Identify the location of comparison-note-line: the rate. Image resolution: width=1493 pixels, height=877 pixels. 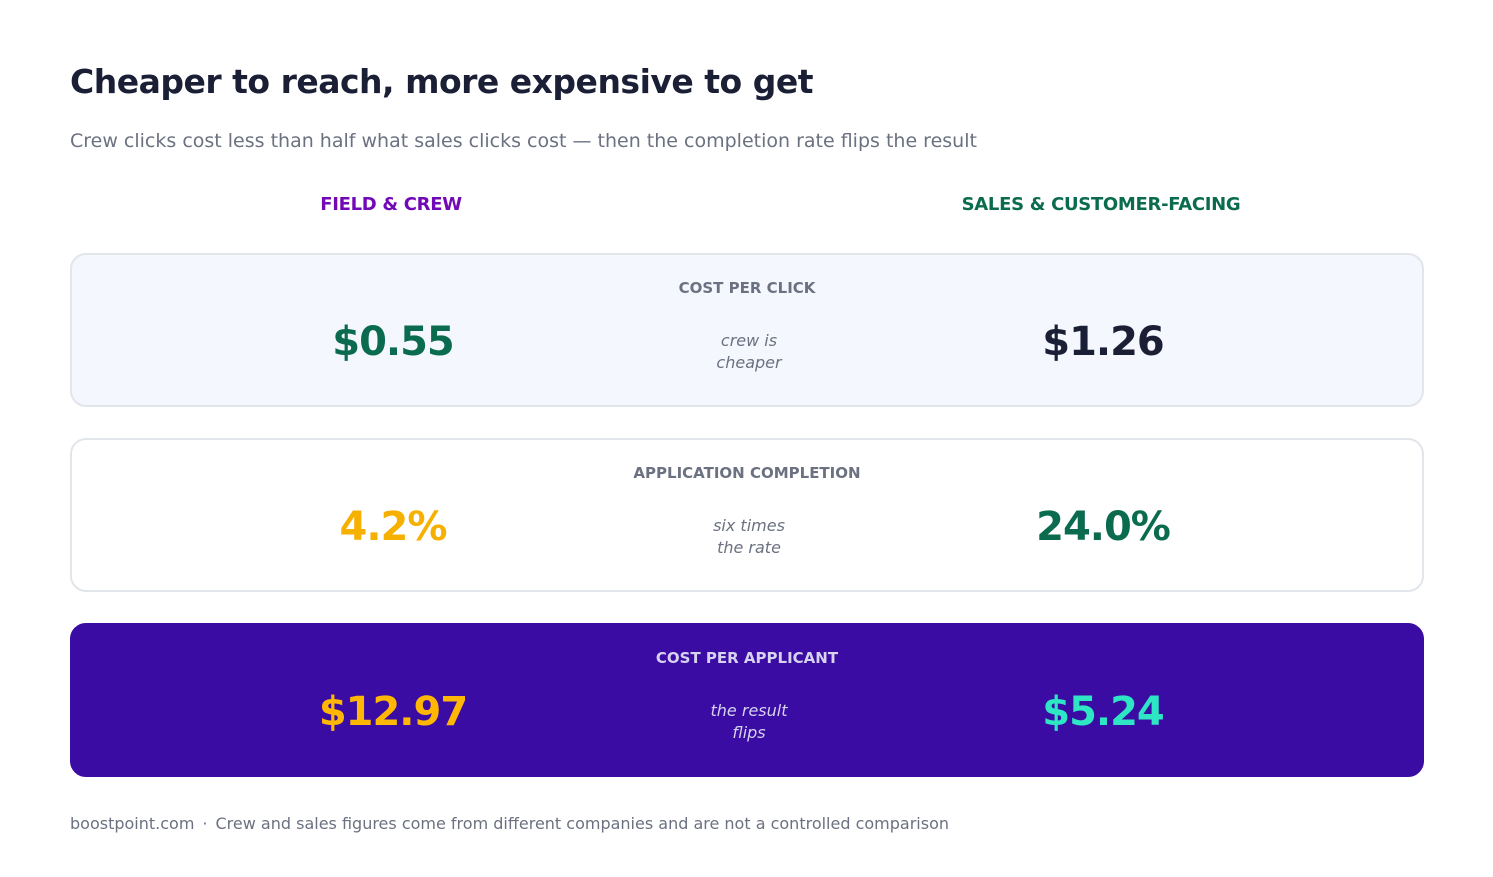
(749, 547).